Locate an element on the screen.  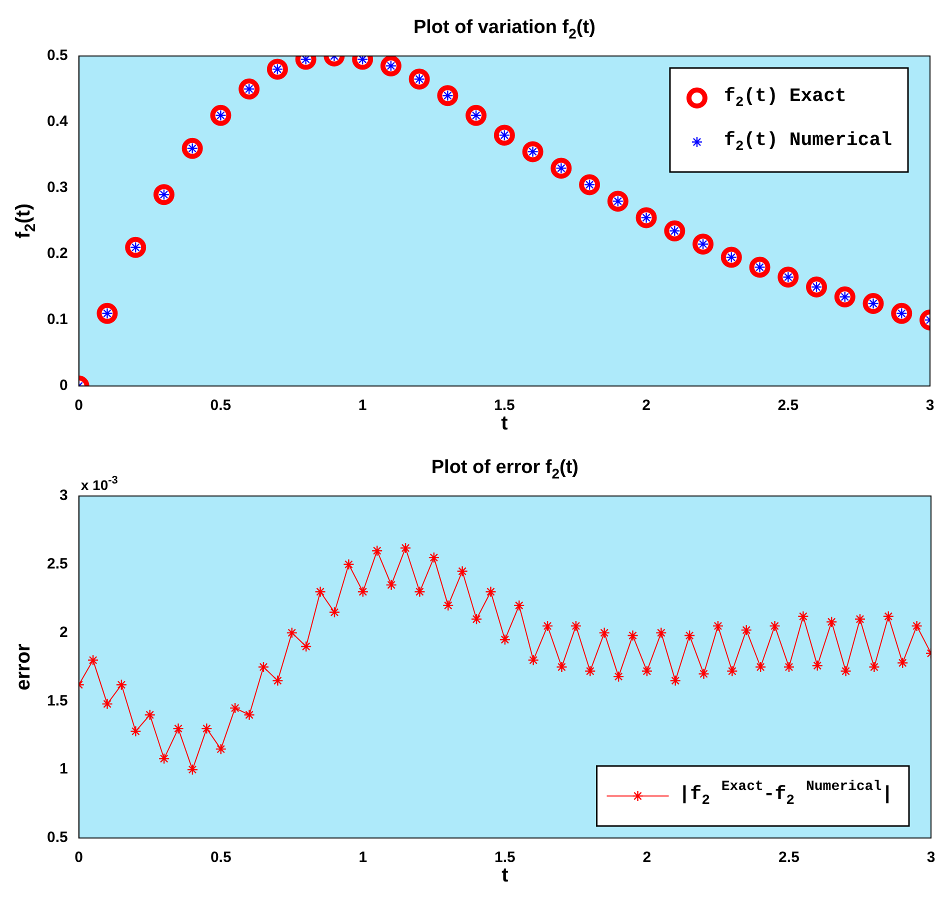
y-tick-label: 0 is located at coordinates (64, 385).